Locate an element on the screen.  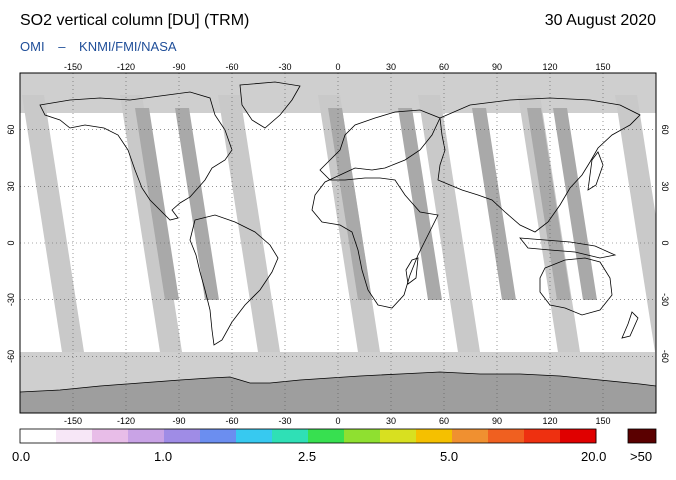
lon-tick-top-1: -120 is located at coordinates (126, 67).